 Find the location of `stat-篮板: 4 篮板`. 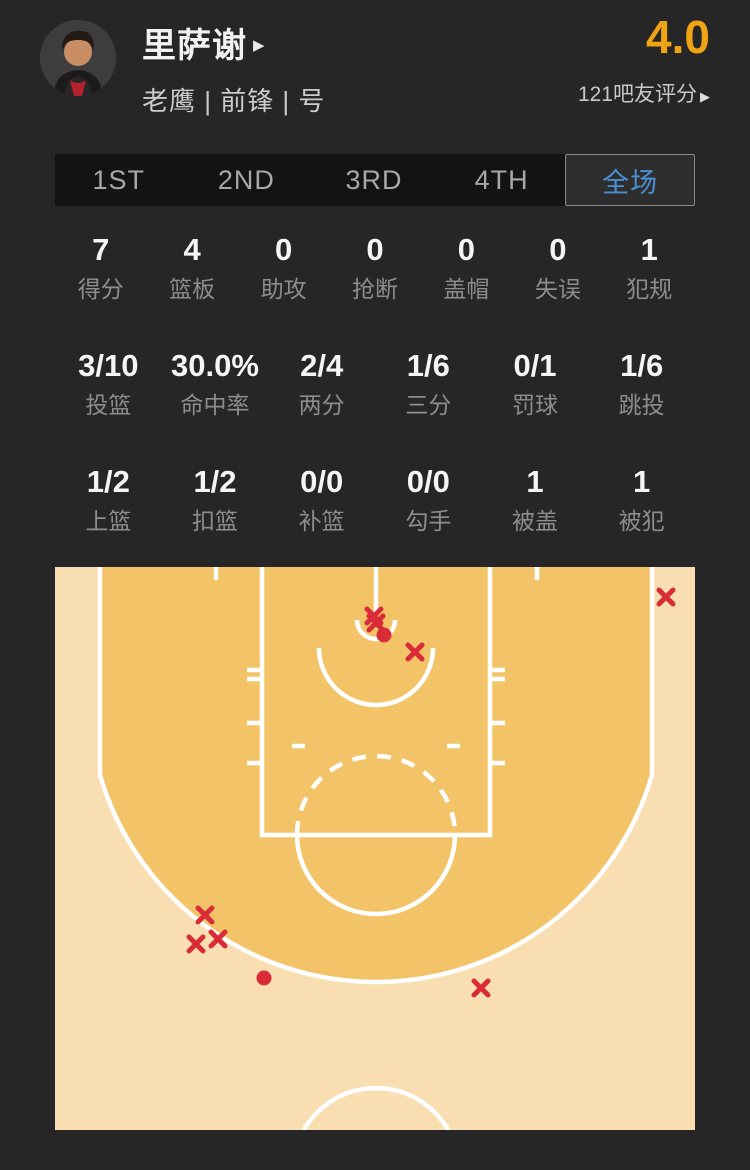

stat-篮板: 4 篮板 is located at coordinates (191, 267).